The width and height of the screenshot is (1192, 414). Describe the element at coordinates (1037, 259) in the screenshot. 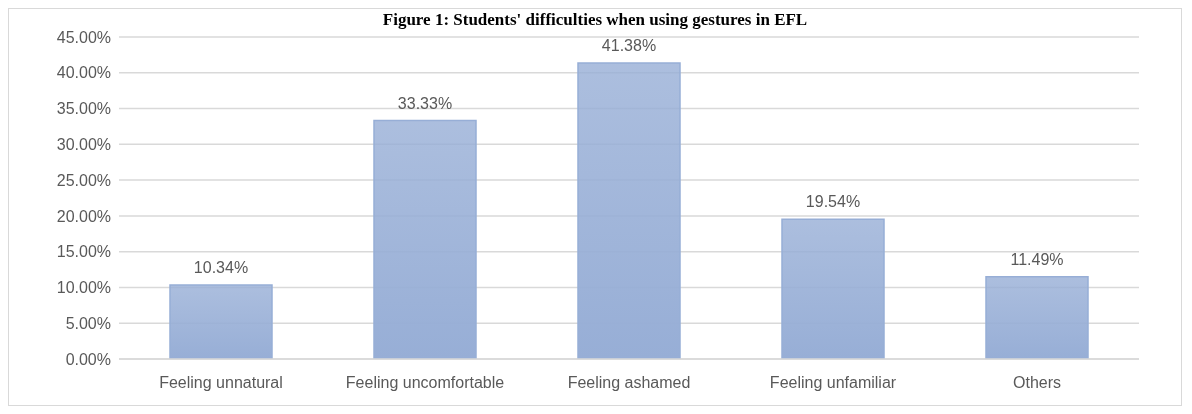

I see `data-label: 11.49%` at that location.